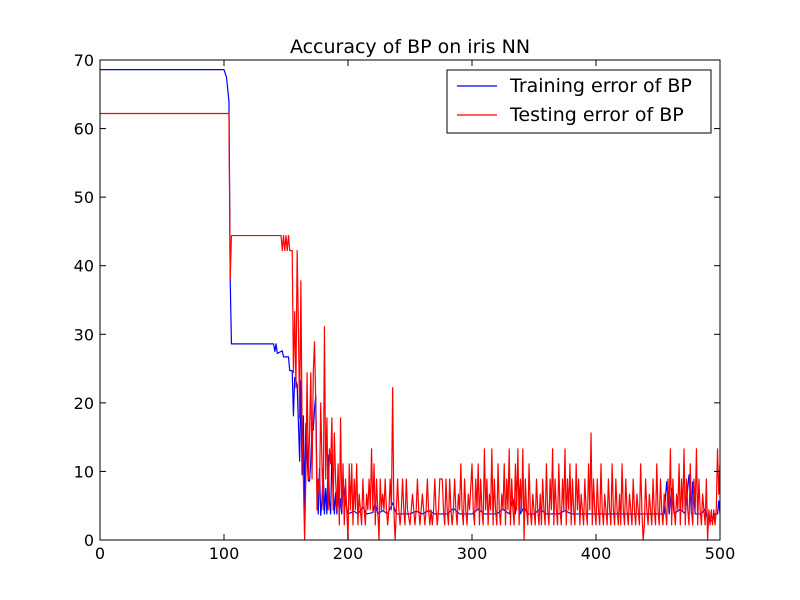  Describe the element at coordinates (596, 115) in the screenshot. I see `legend-label-testing: Testing error of BP` at that location.